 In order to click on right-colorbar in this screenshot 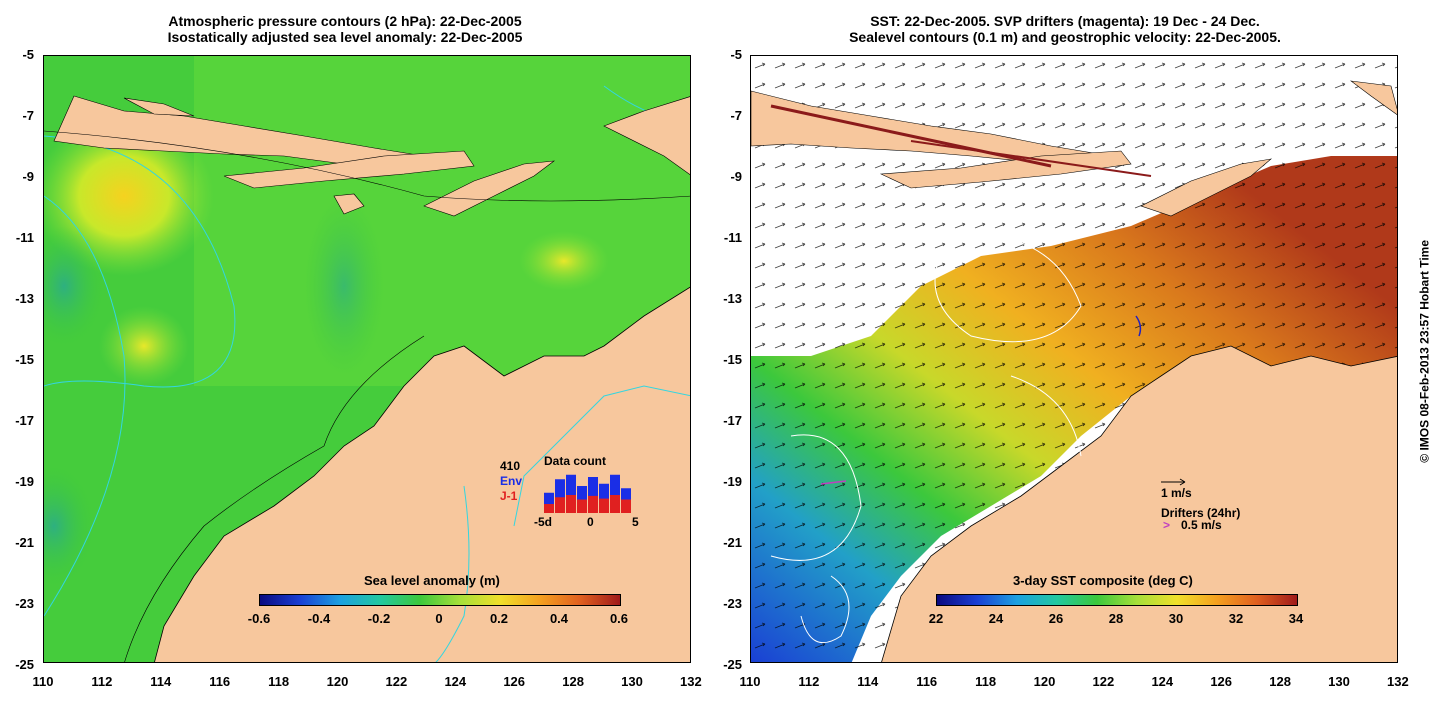, I will do `click(1117, 600)`.